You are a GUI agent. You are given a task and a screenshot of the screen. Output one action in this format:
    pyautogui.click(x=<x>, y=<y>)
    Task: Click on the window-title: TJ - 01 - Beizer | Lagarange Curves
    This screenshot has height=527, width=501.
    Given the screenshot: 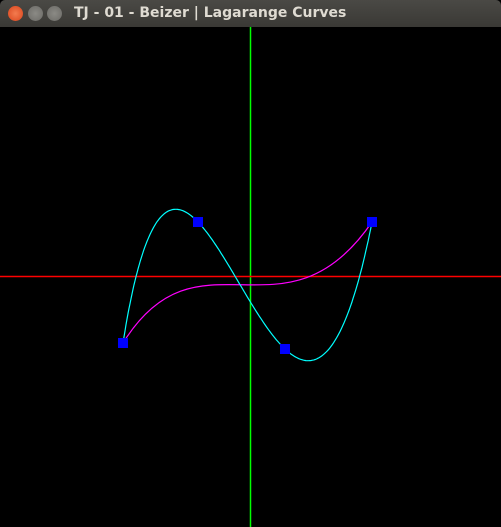 What is the action you would take?
    pyautogui.click(x=210, y=13)
    